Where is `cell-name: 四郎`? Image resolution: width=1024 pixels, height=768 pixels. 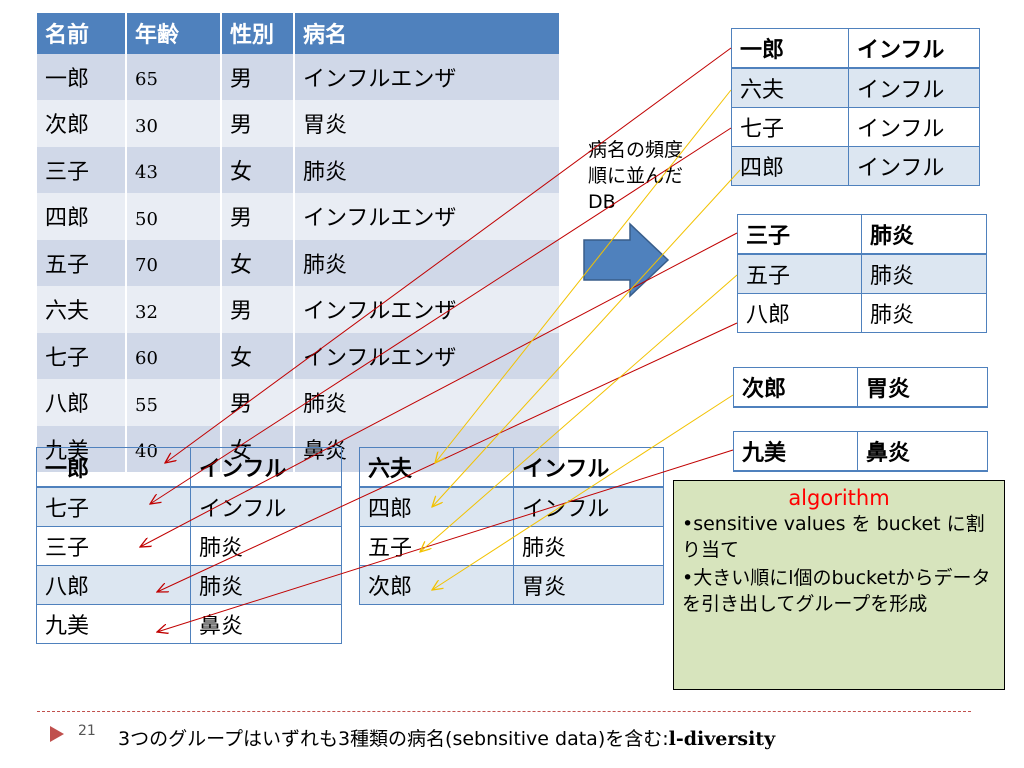
cell-name: 四郎 is located at coordinates (81, 216).